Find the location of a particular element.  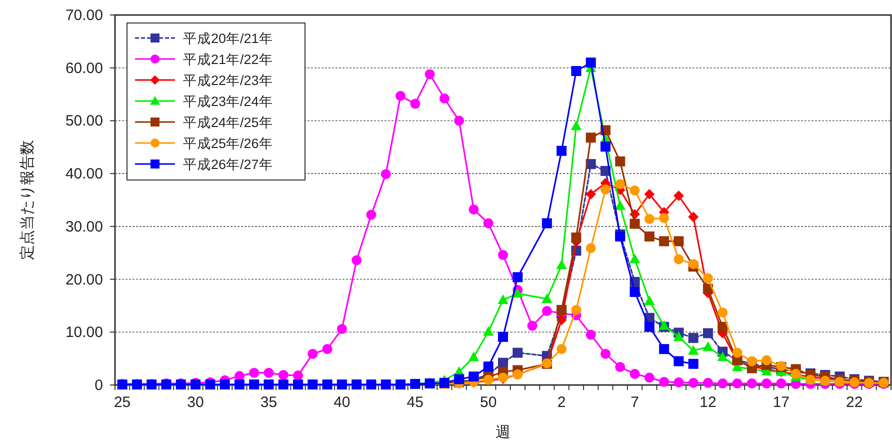

y-tick-label: 40.00 is located at coordinates (84, 174).